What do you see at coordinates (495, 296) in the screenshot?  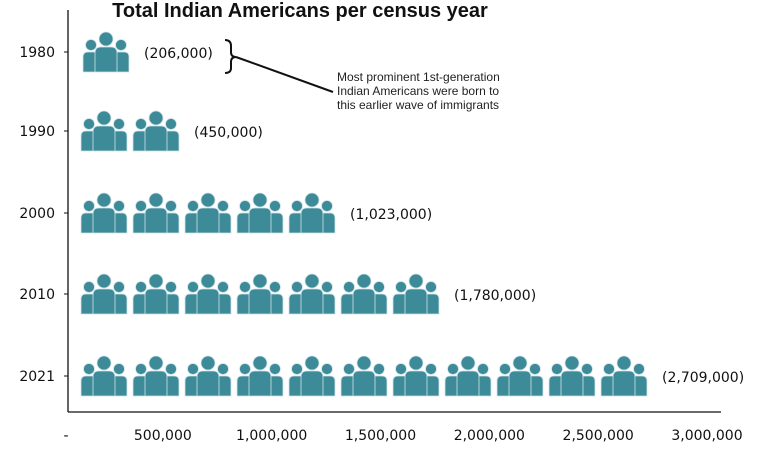 I see `data-label: (1,780,000)` at bounding box center [495, 296].